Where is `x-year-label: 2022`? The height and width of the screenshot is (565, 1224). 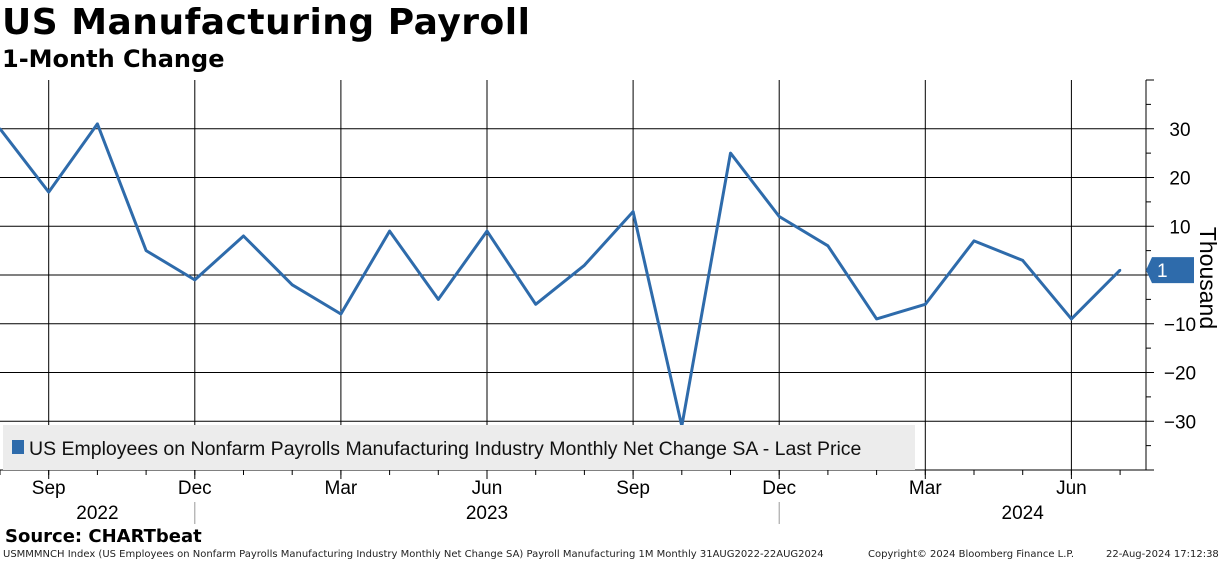 x-year-label: 2022 is located at coordinates (97, 513).